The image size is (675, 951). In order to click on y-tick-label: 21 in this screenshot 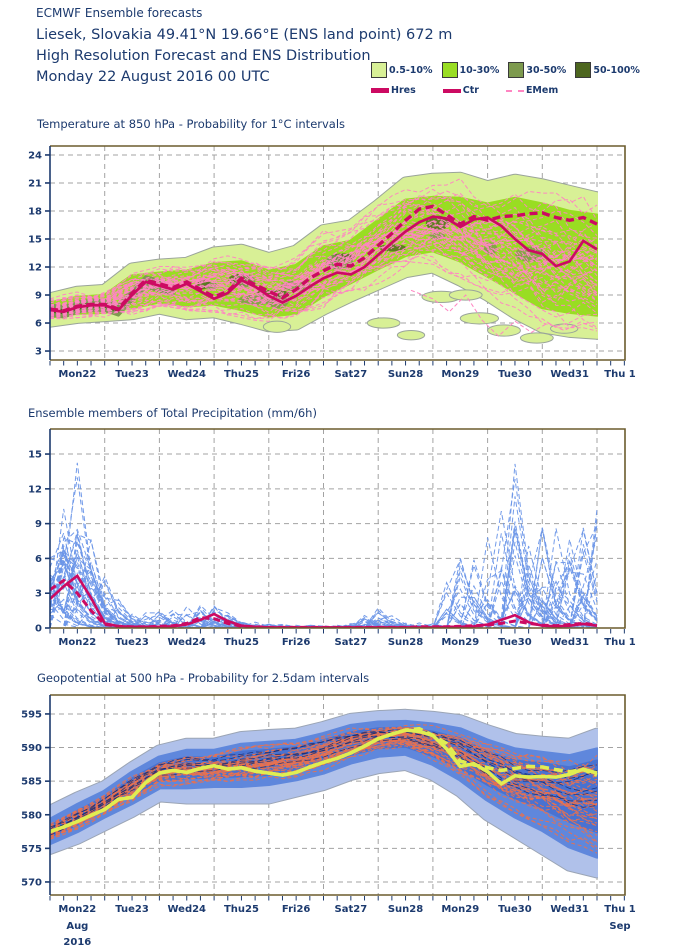, I will do `click(35, 183)`.